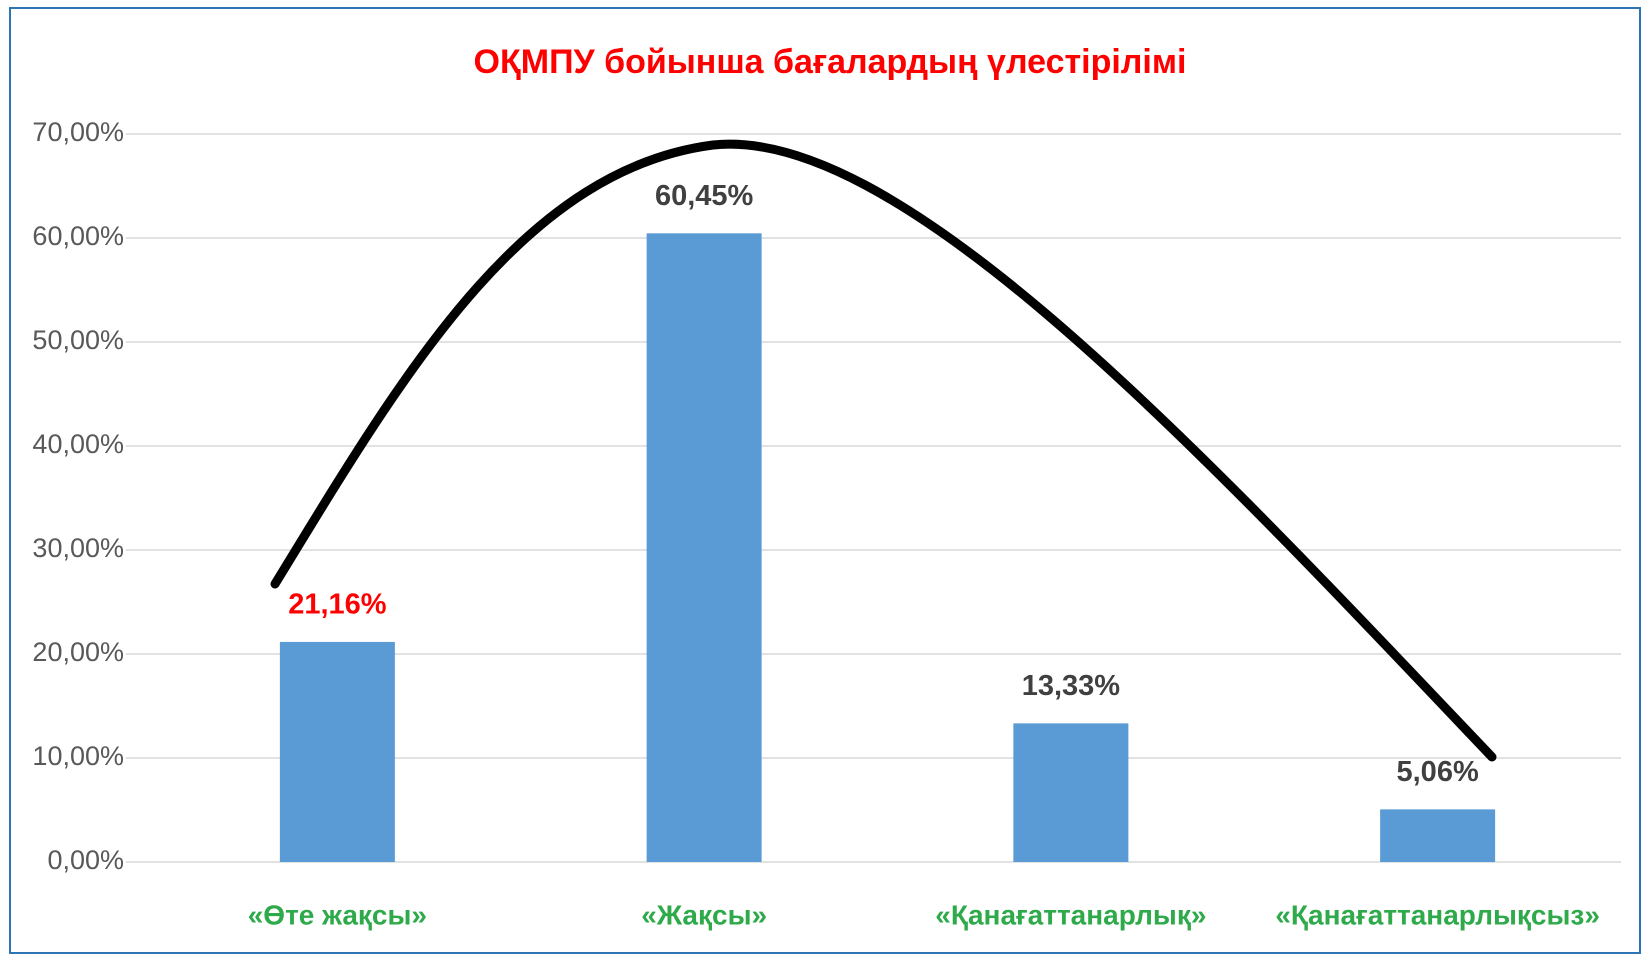  What do you see at coordinates (78, 756) in the screenshot?
I see `y-tick-label: 10,00%` at bounding box center [78, 756].